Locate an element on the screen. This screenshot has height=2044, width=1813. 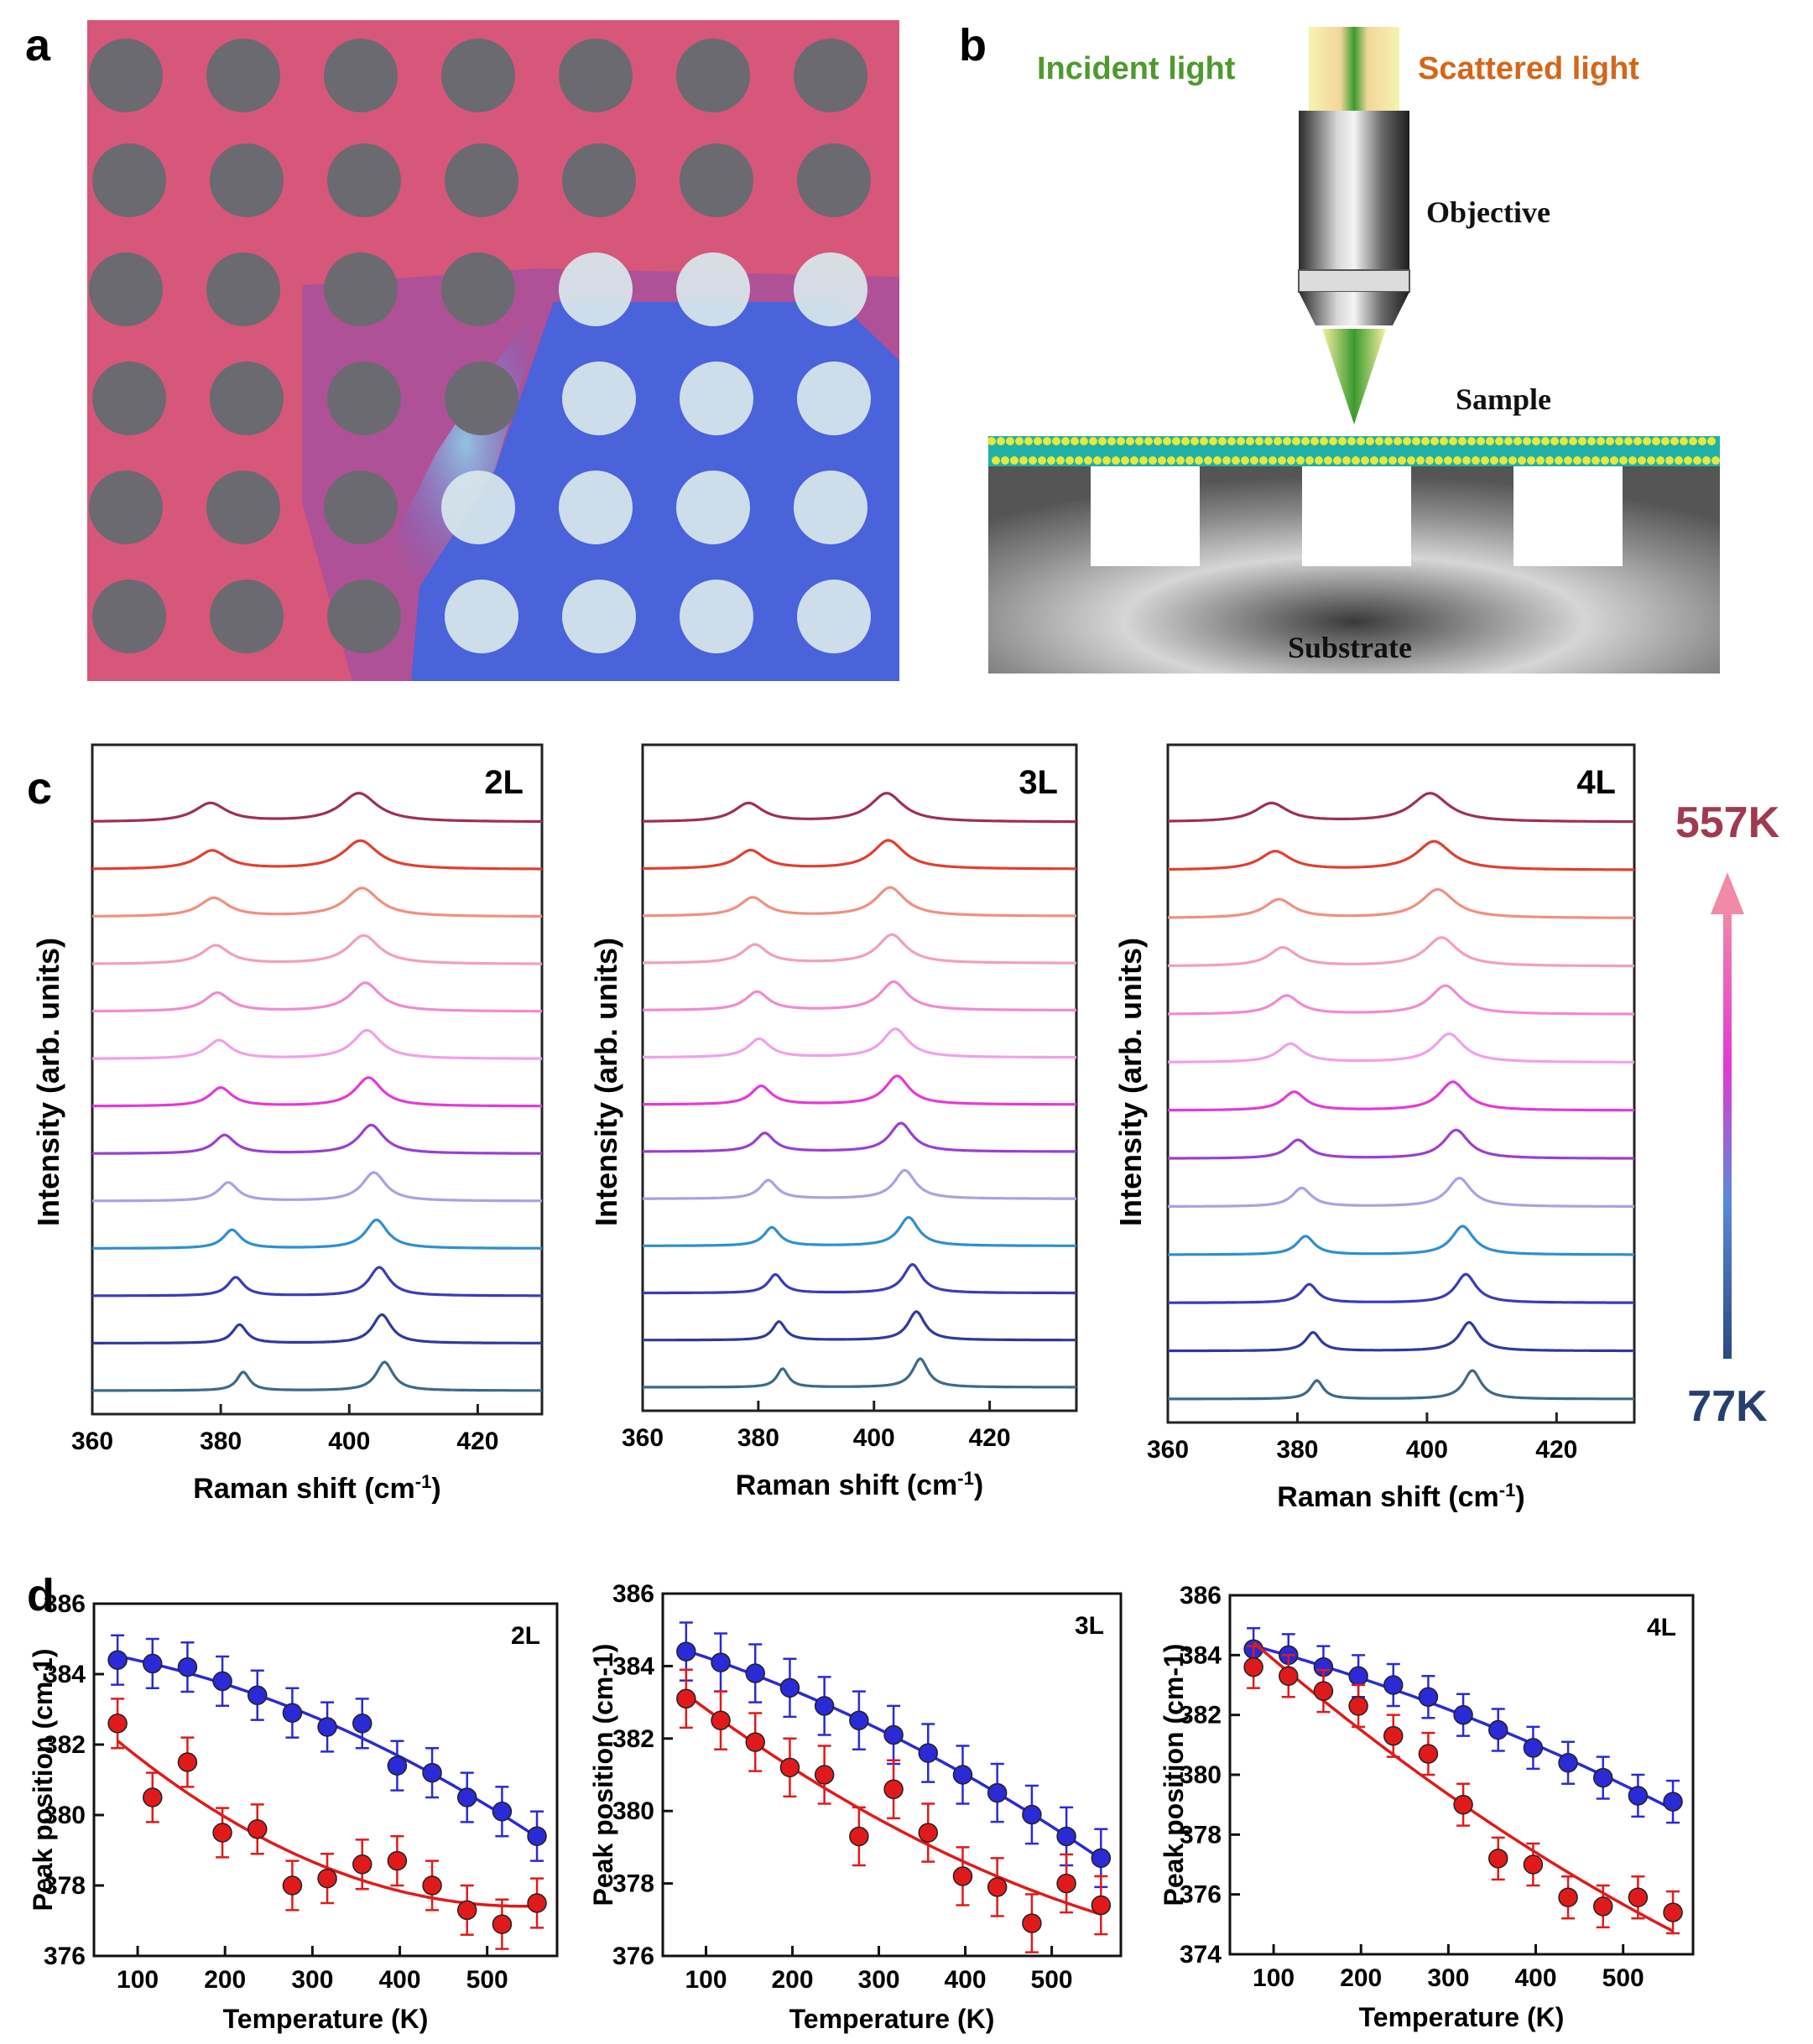
x-tick-label: 420 is located at coordinates (990, 1438).